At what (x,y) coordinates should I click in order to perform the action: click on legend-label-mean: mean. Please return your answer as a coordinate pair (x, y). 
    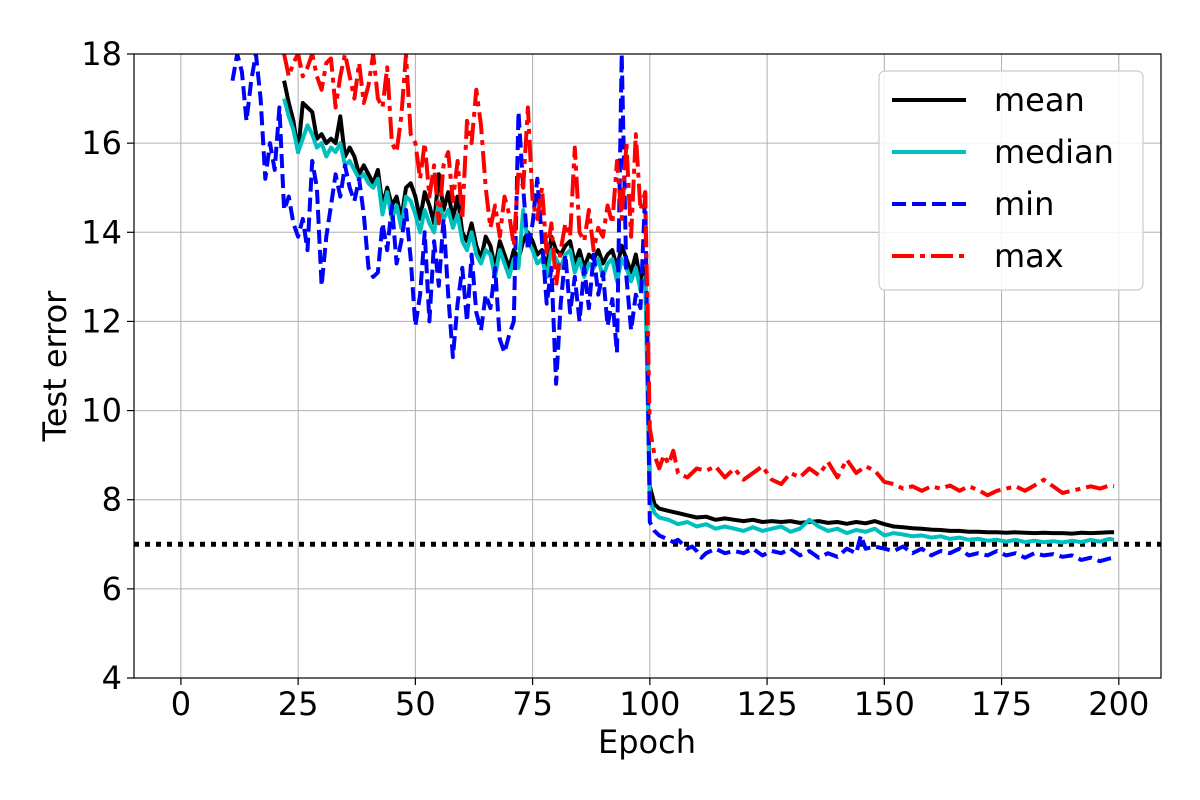
    Looking at the image, I should click on (1039, 100).